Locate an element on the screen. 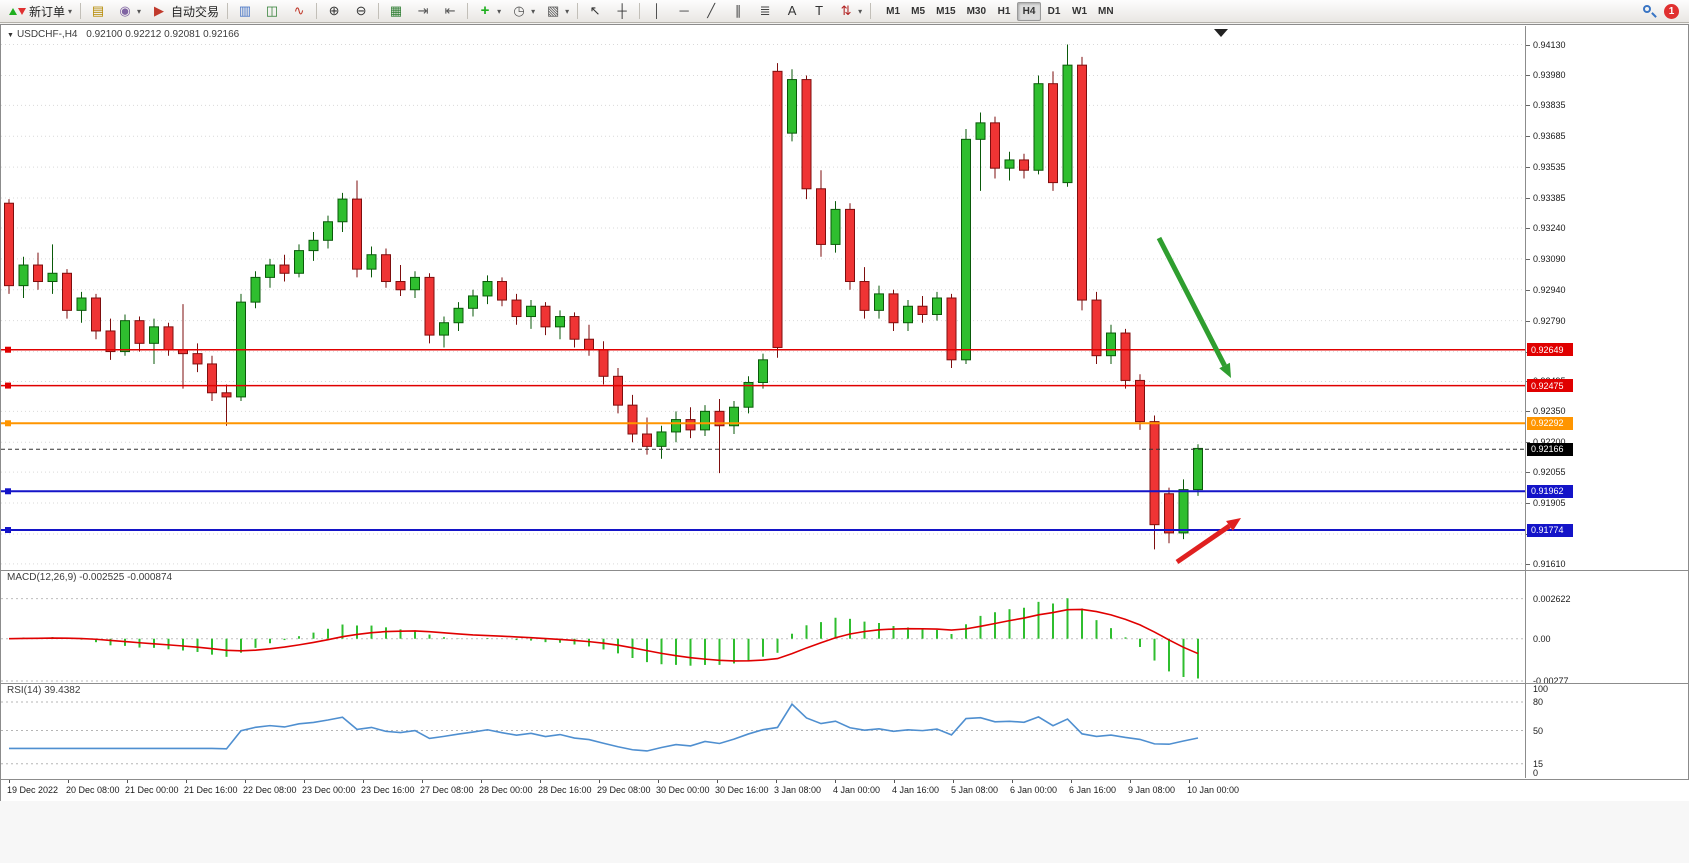 Image resolution: width=1689 pixels, height=863 pixels. toolbar-buttons: 新订单 ▾ ▤ ◉ ▾ ▶ 自动交易 ▥ ◫ ∿ ⊕ ⊖ ▦ ⇥ ⇤ + ▾ ◷ ▾ ▧ ▾ ↖ ┼ │ ─ ╱ ∥ ≣ A T ⇅ ▾ is located at coordinates (439, 11).